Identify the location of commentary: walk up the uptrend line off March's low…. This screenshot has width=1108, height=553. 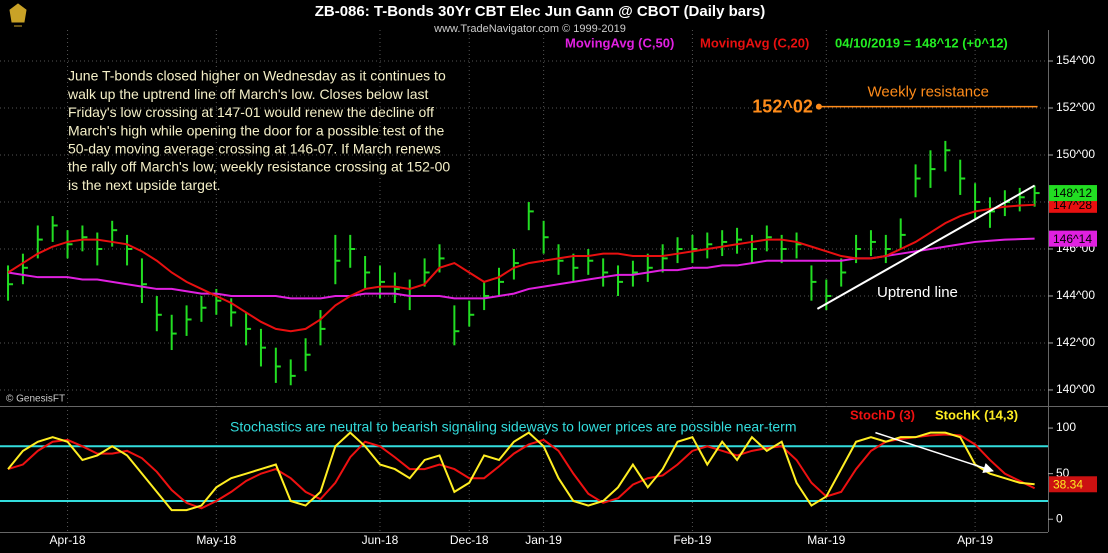
(247, 94).